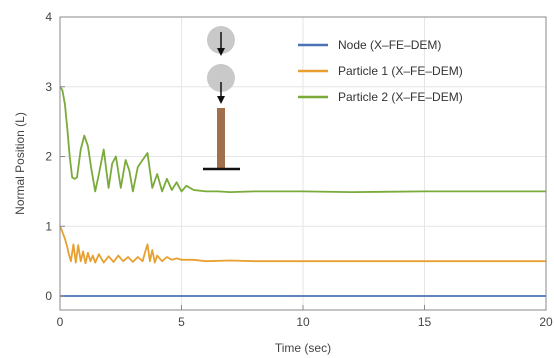  I want to click on particle-1-arrowhead-icon, so click(221, 100).